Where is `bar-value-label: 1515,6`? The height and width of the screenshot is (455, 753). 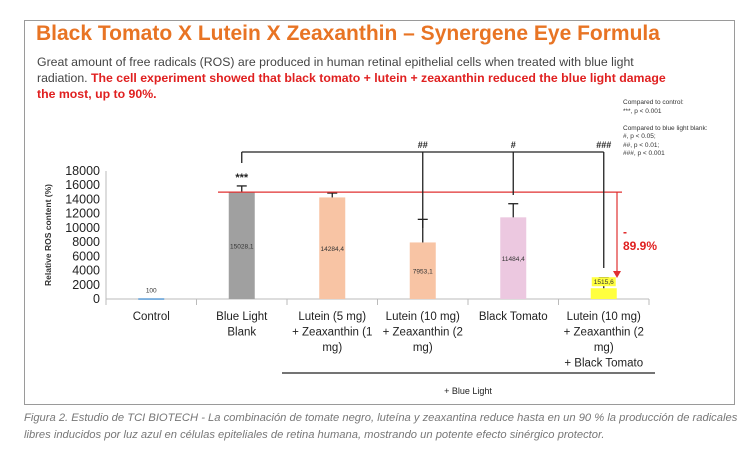
bar-value-label: 1515,6 is located at coordinates (604, 282).